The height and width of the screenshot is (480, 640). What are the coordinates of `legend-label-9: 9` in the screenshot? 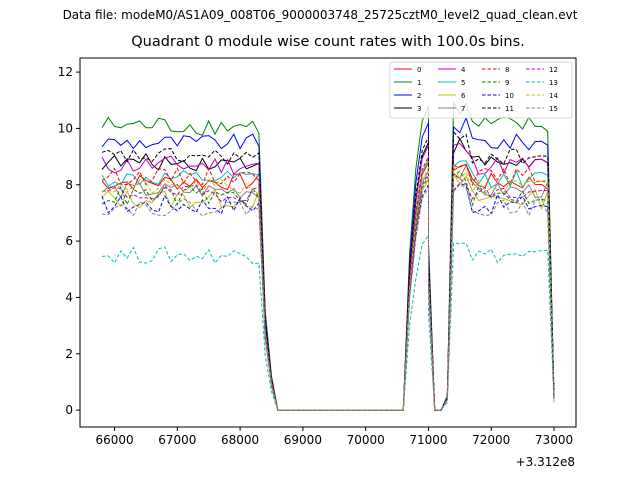 It's located at (507, 83).